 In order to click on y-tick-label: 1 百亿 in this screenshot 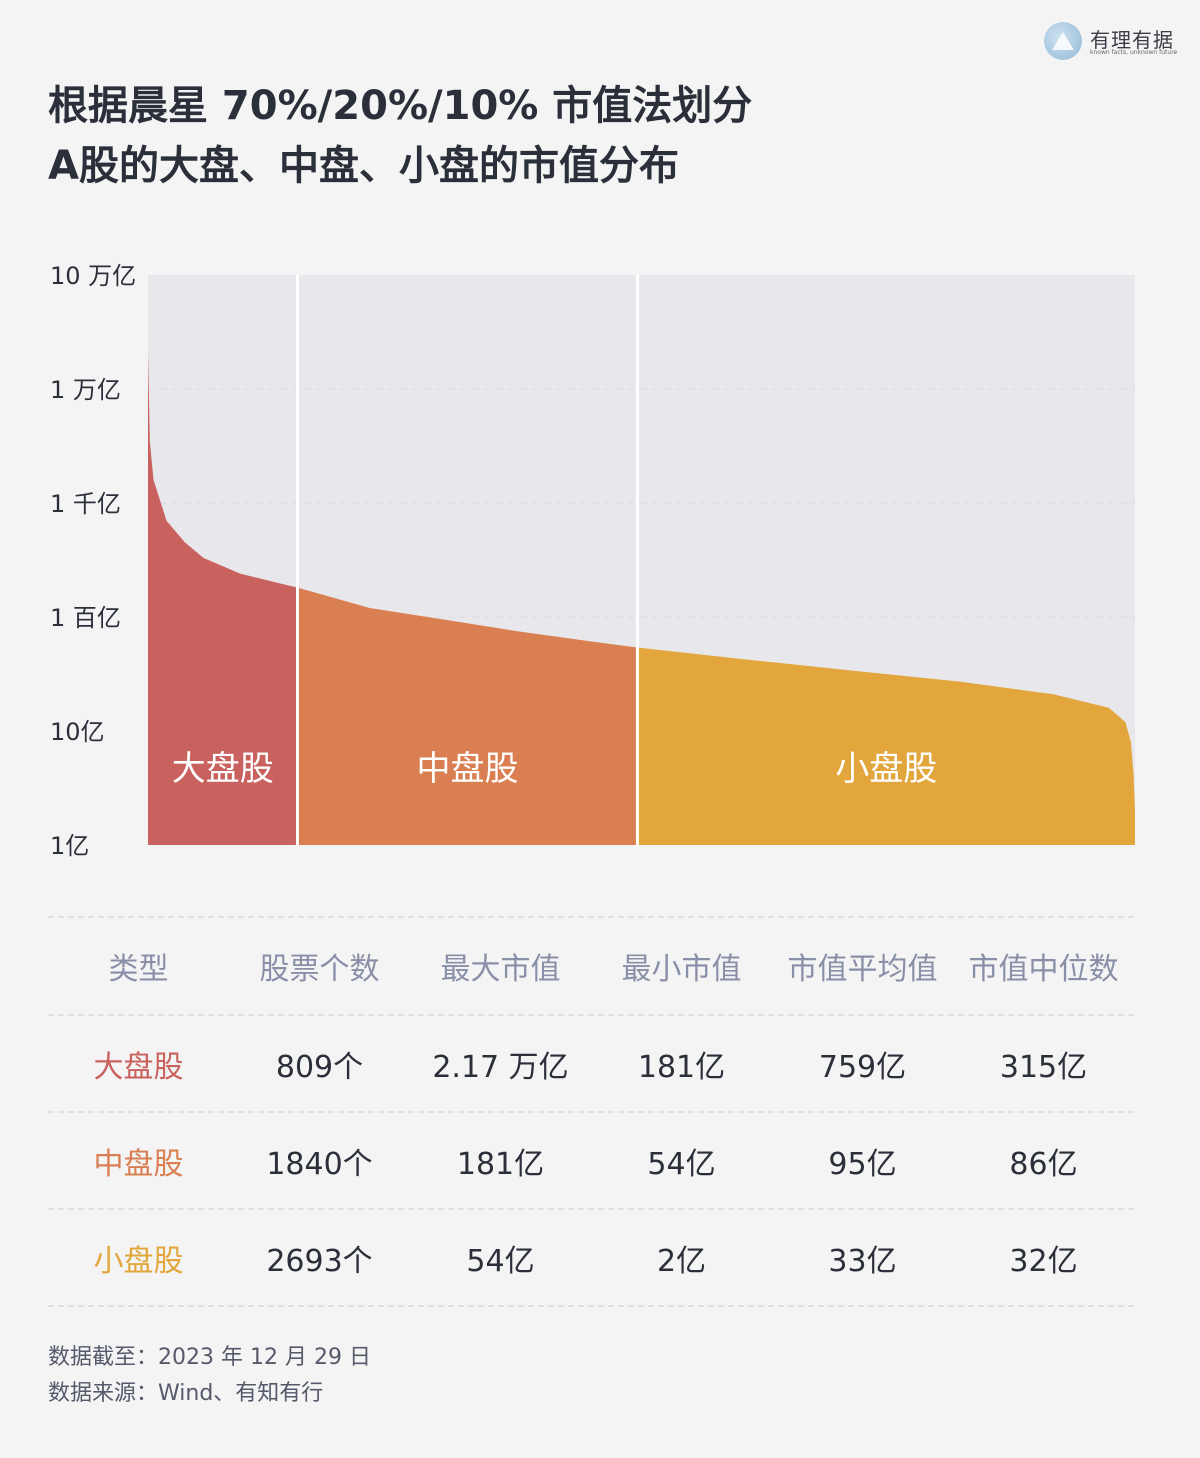, I will do `click(85, 618)`.